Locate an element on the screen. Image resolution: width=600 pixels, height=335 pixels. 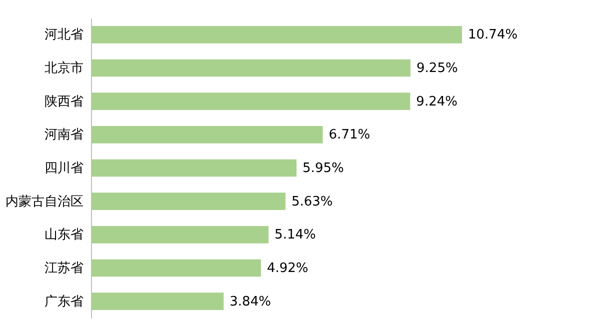
data-label: 9.24% is located at coordinates (437, 102).